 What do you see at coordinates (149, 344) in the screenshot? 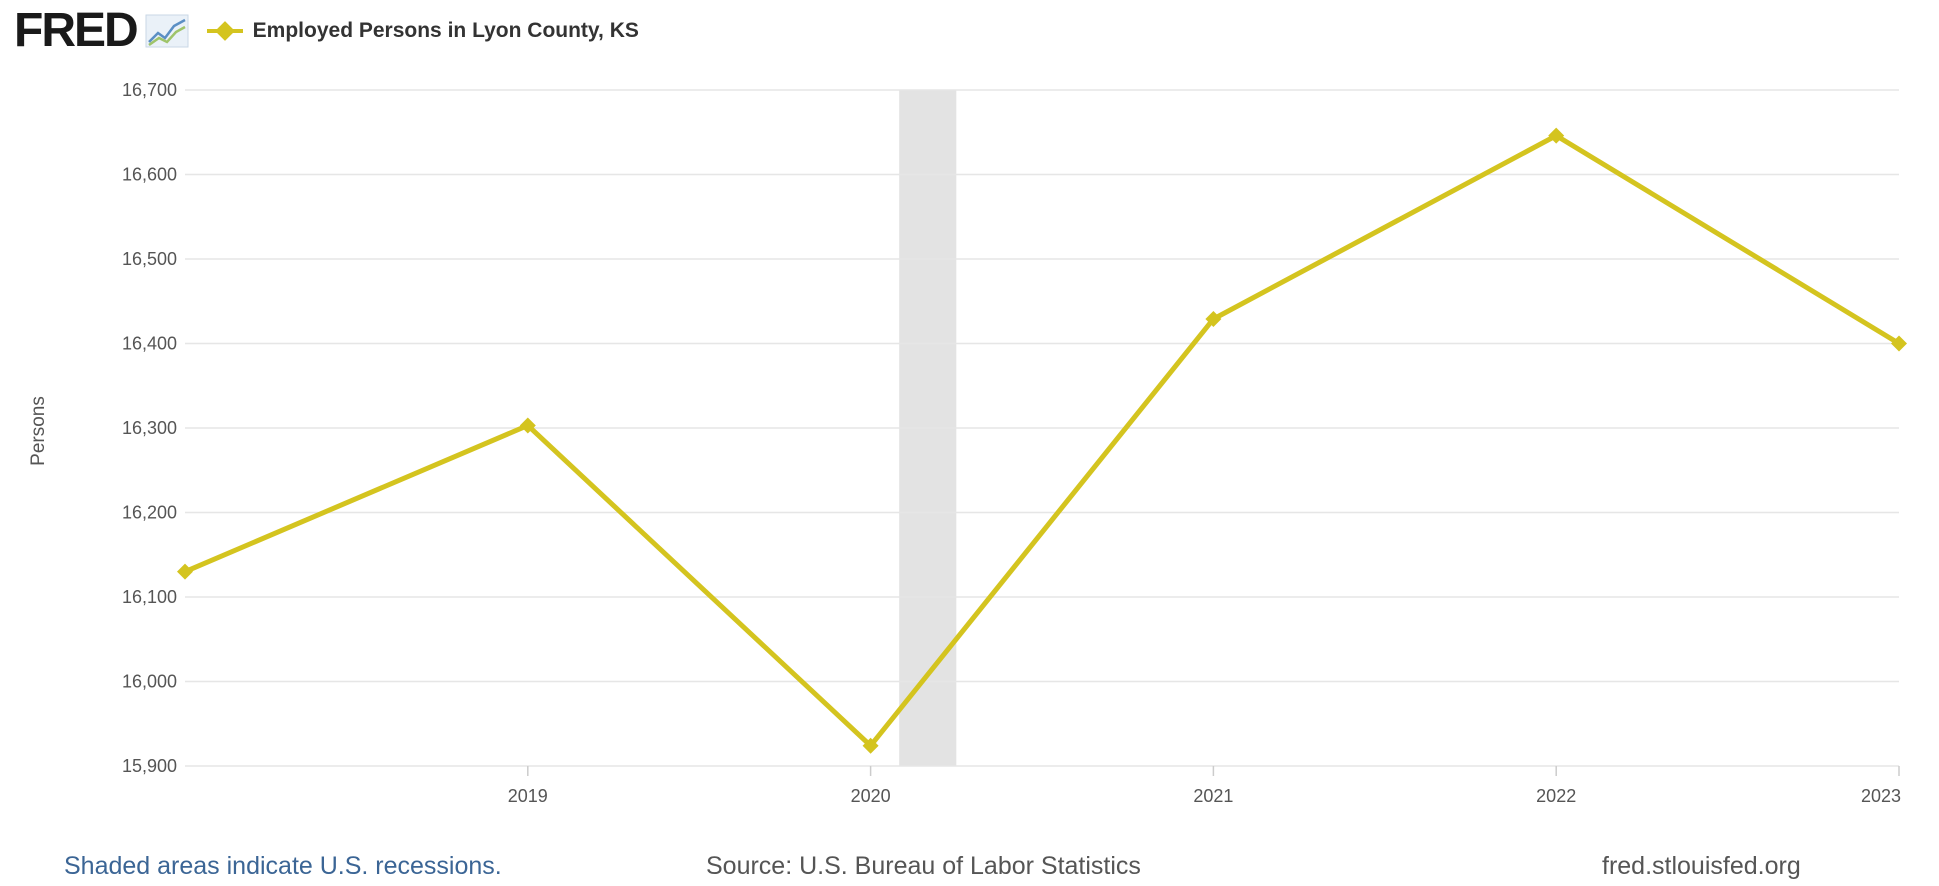
I see `y-tick-label: 16,400` at bounding box center [149, 344].